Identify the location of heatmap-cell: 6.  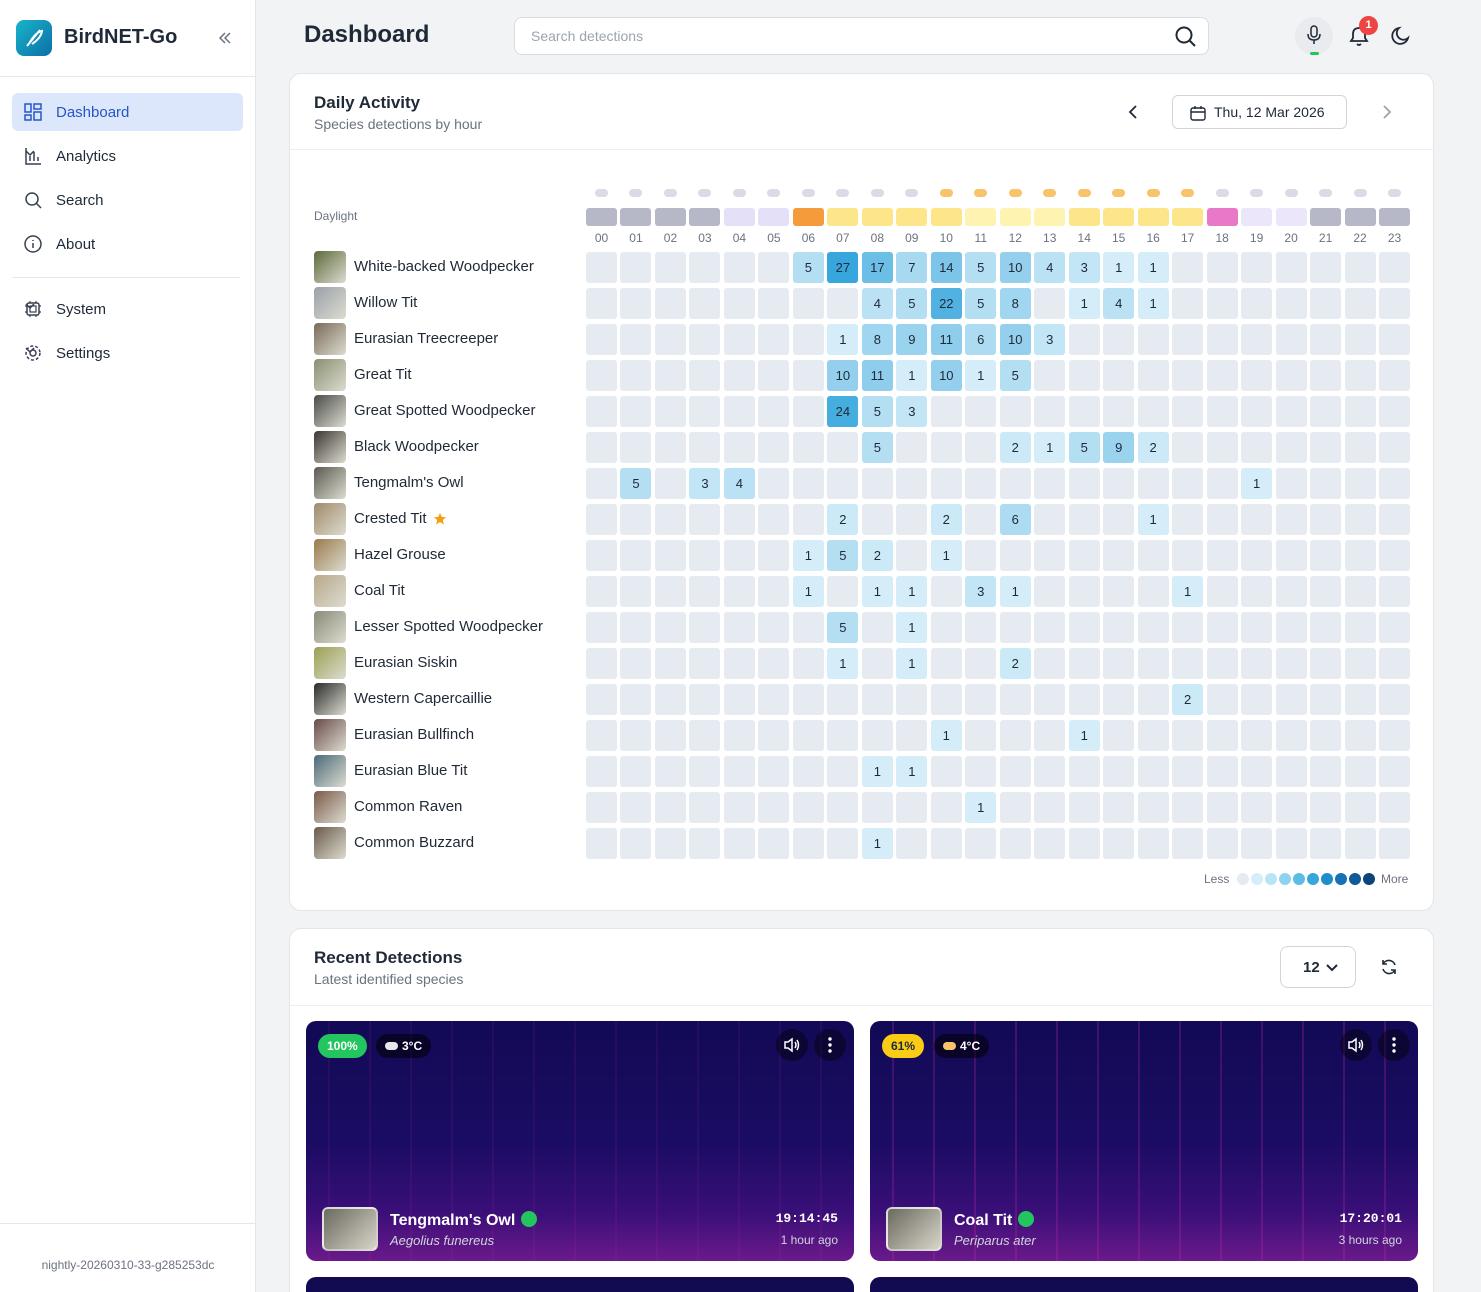
(1015, 519).